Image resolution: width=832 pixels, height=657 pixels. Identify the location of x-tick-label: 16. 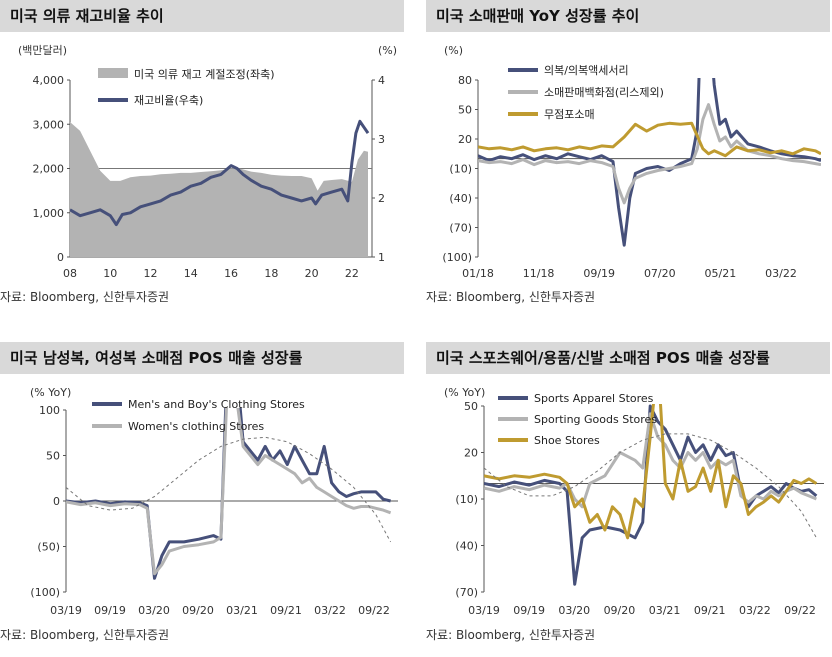
(231, 273).